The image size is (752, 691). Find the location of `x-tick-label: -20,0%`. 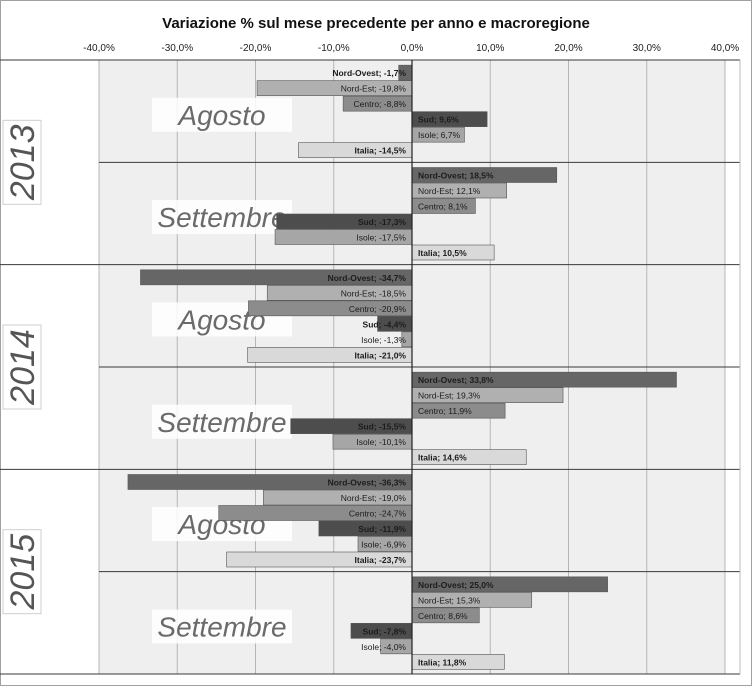

x-tick-label: -20,0% is located at coordinates (256, 48).